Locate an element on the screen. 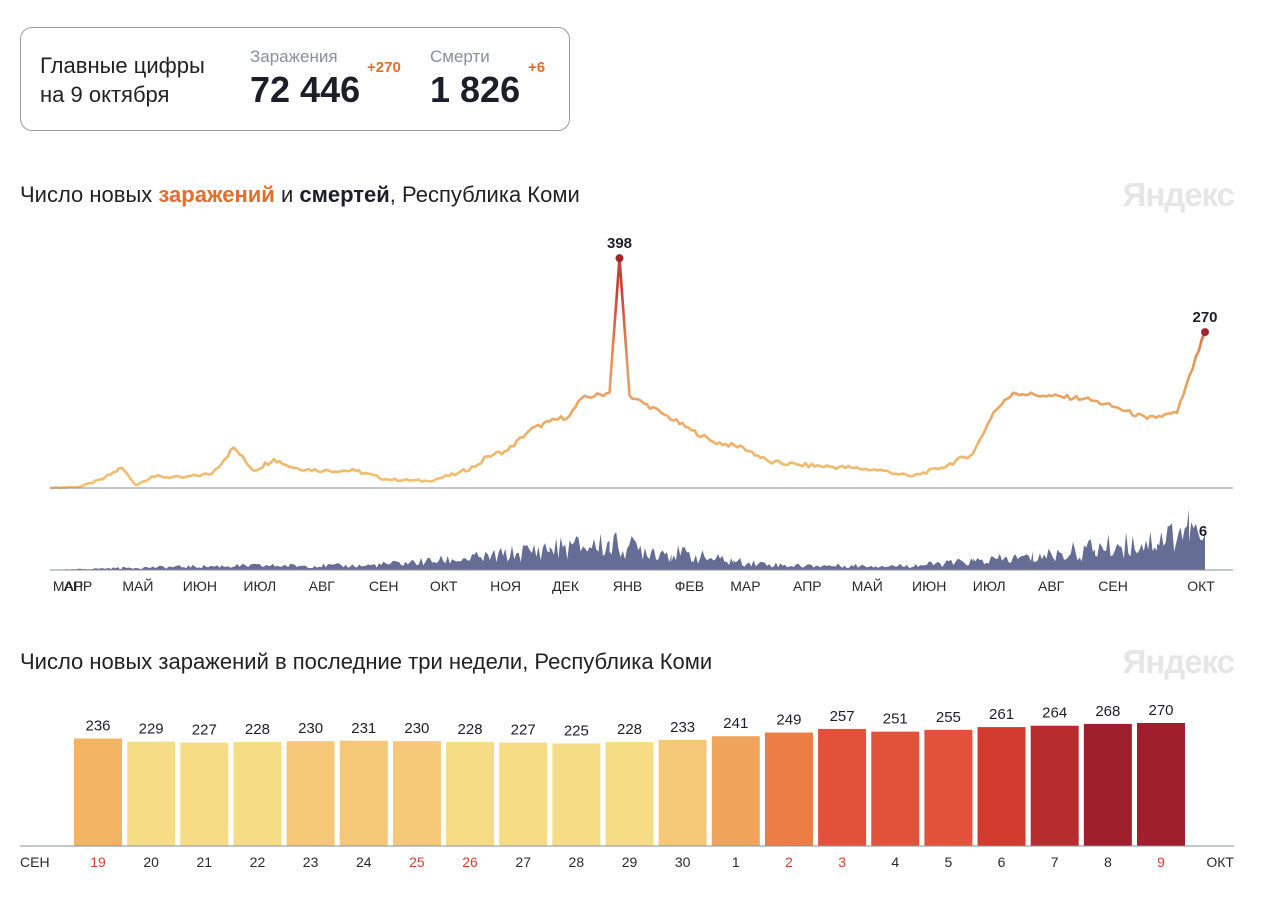 Image resolution: width=1280 pixels, height=901 pixels. title-middle: и is located at coordinates (287, 194).